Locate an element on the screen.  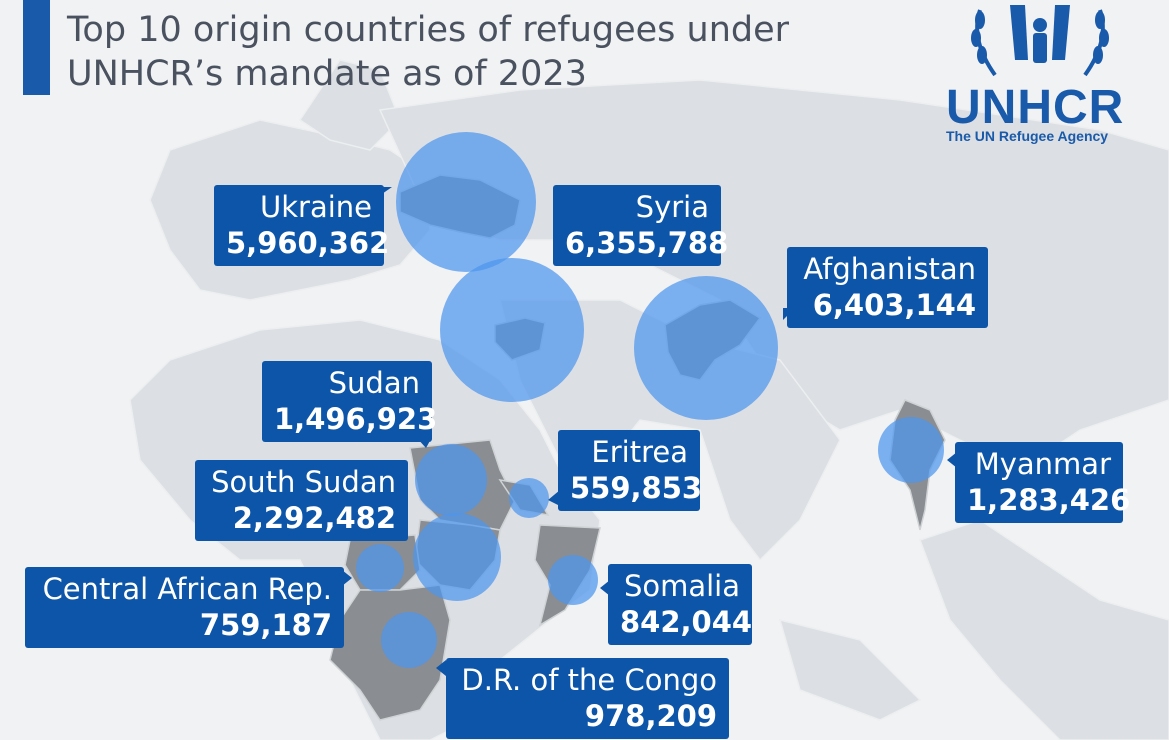
country-value: 759,187 is located at coordinates (265, 625).